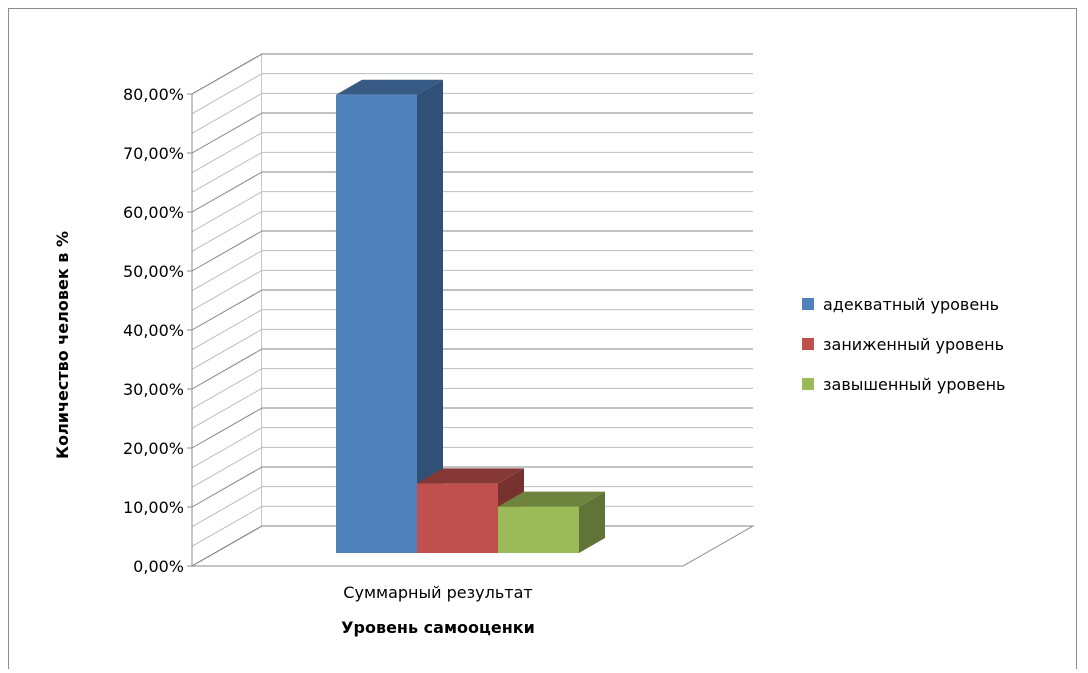  I want to click on y-tick-label: 30,00%, so click(153, 389).